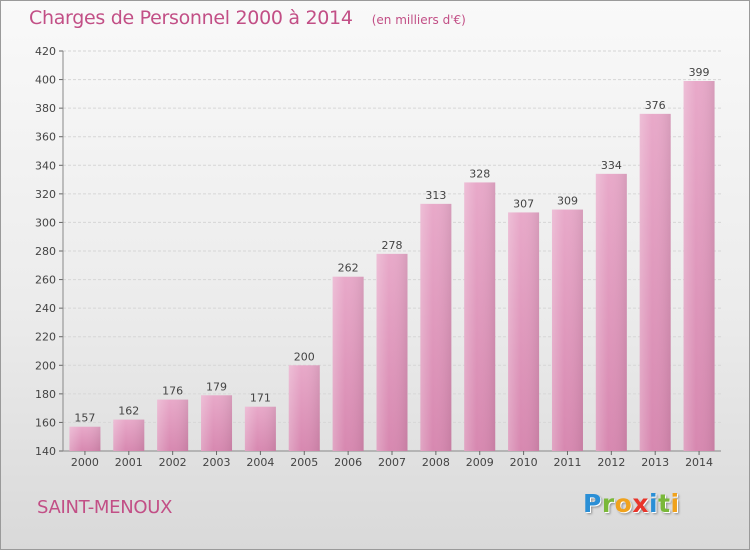  What do you see at coordinates (655, 462) in the screenshot?
I see `x-tick-label: 2013` at bounding box center [655, 462].